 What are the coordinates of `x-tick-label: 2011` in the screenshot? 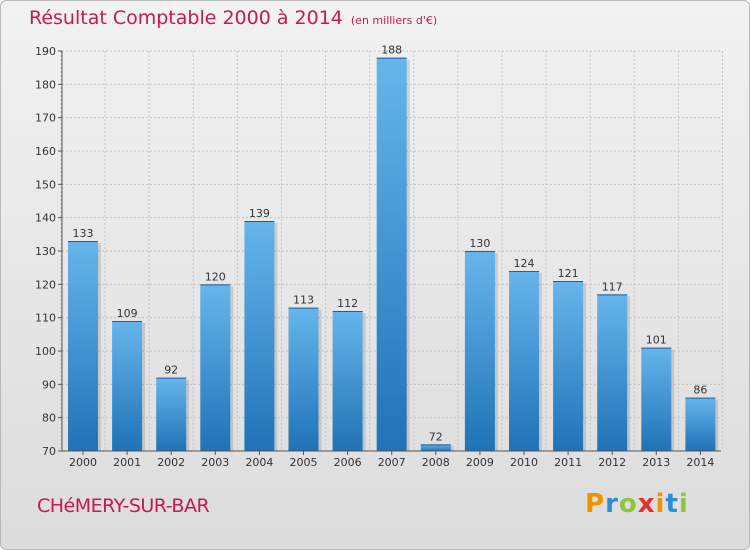 It's located at (568, 462).